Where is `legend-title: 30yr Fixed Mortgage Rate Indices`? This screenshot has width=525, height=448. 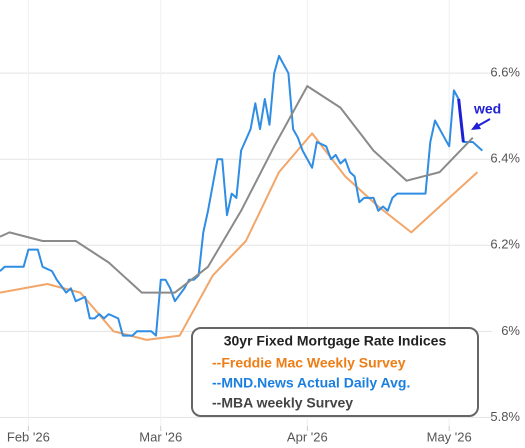
legend-title: 30yr Fixed Mortgage Rate Indices is located at coordinates (335, 341).